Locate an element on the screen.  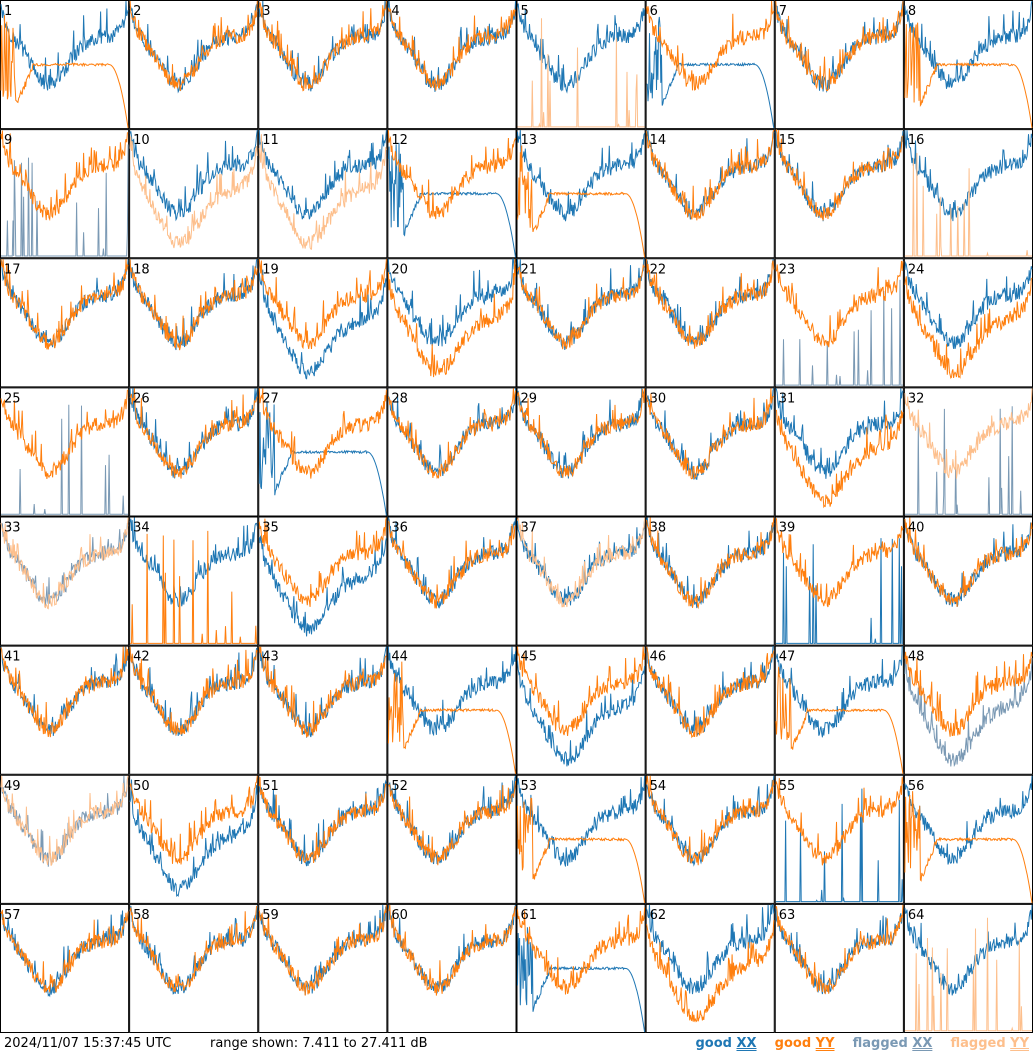
panel-label: 62 is located at coordinates (658, 915).